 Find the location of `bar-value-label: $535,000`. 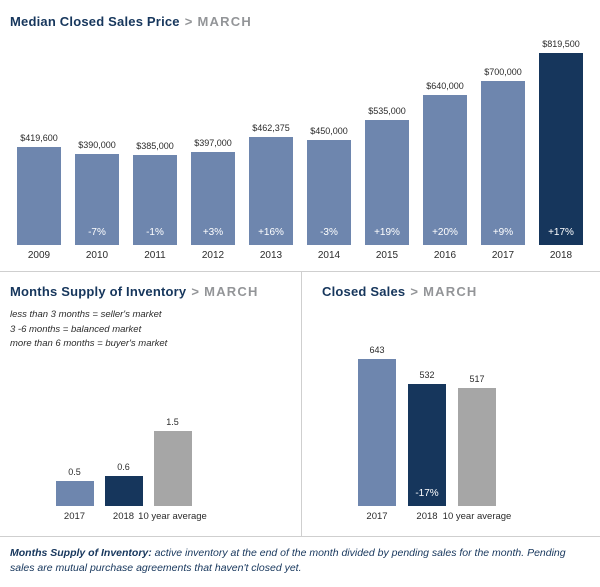

bar-value-label: $535,000 is located at coordinates (387, 111).